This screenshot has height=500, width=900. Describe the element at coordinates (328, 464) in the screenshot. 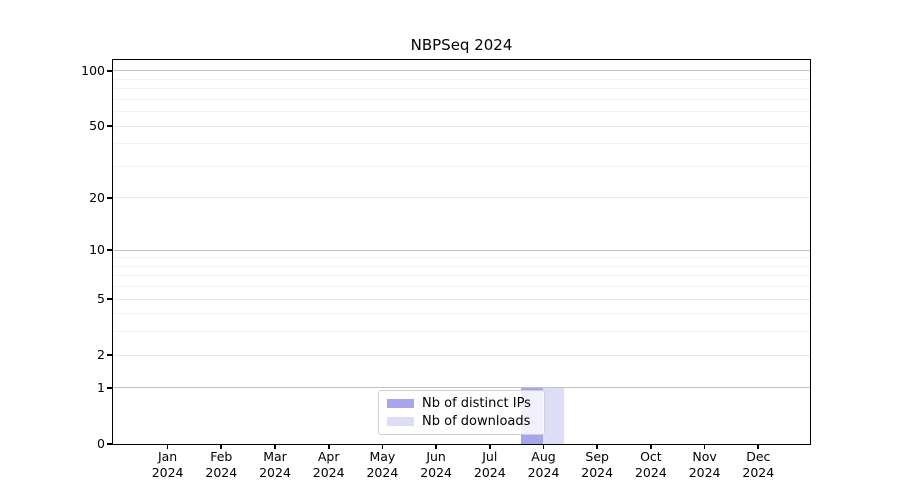

I see `x-axis-label: Apr 2024` at that location.